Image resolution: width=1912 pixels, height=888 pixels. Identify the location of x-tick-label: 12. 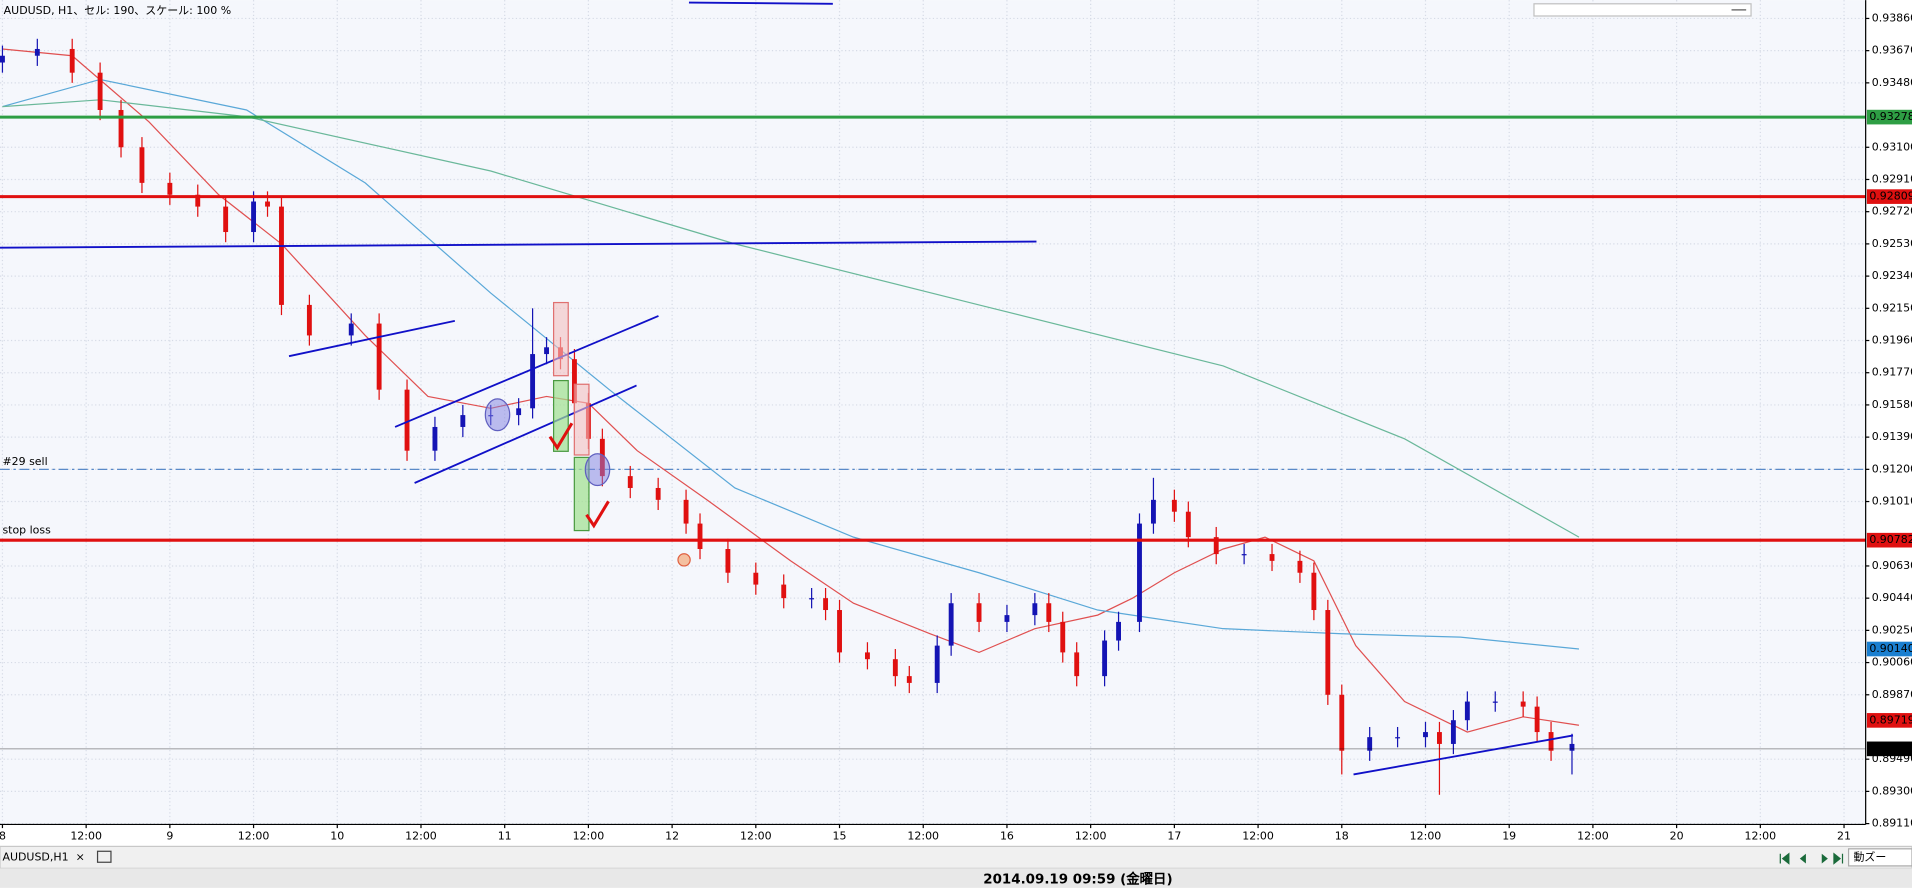
(672, 836).